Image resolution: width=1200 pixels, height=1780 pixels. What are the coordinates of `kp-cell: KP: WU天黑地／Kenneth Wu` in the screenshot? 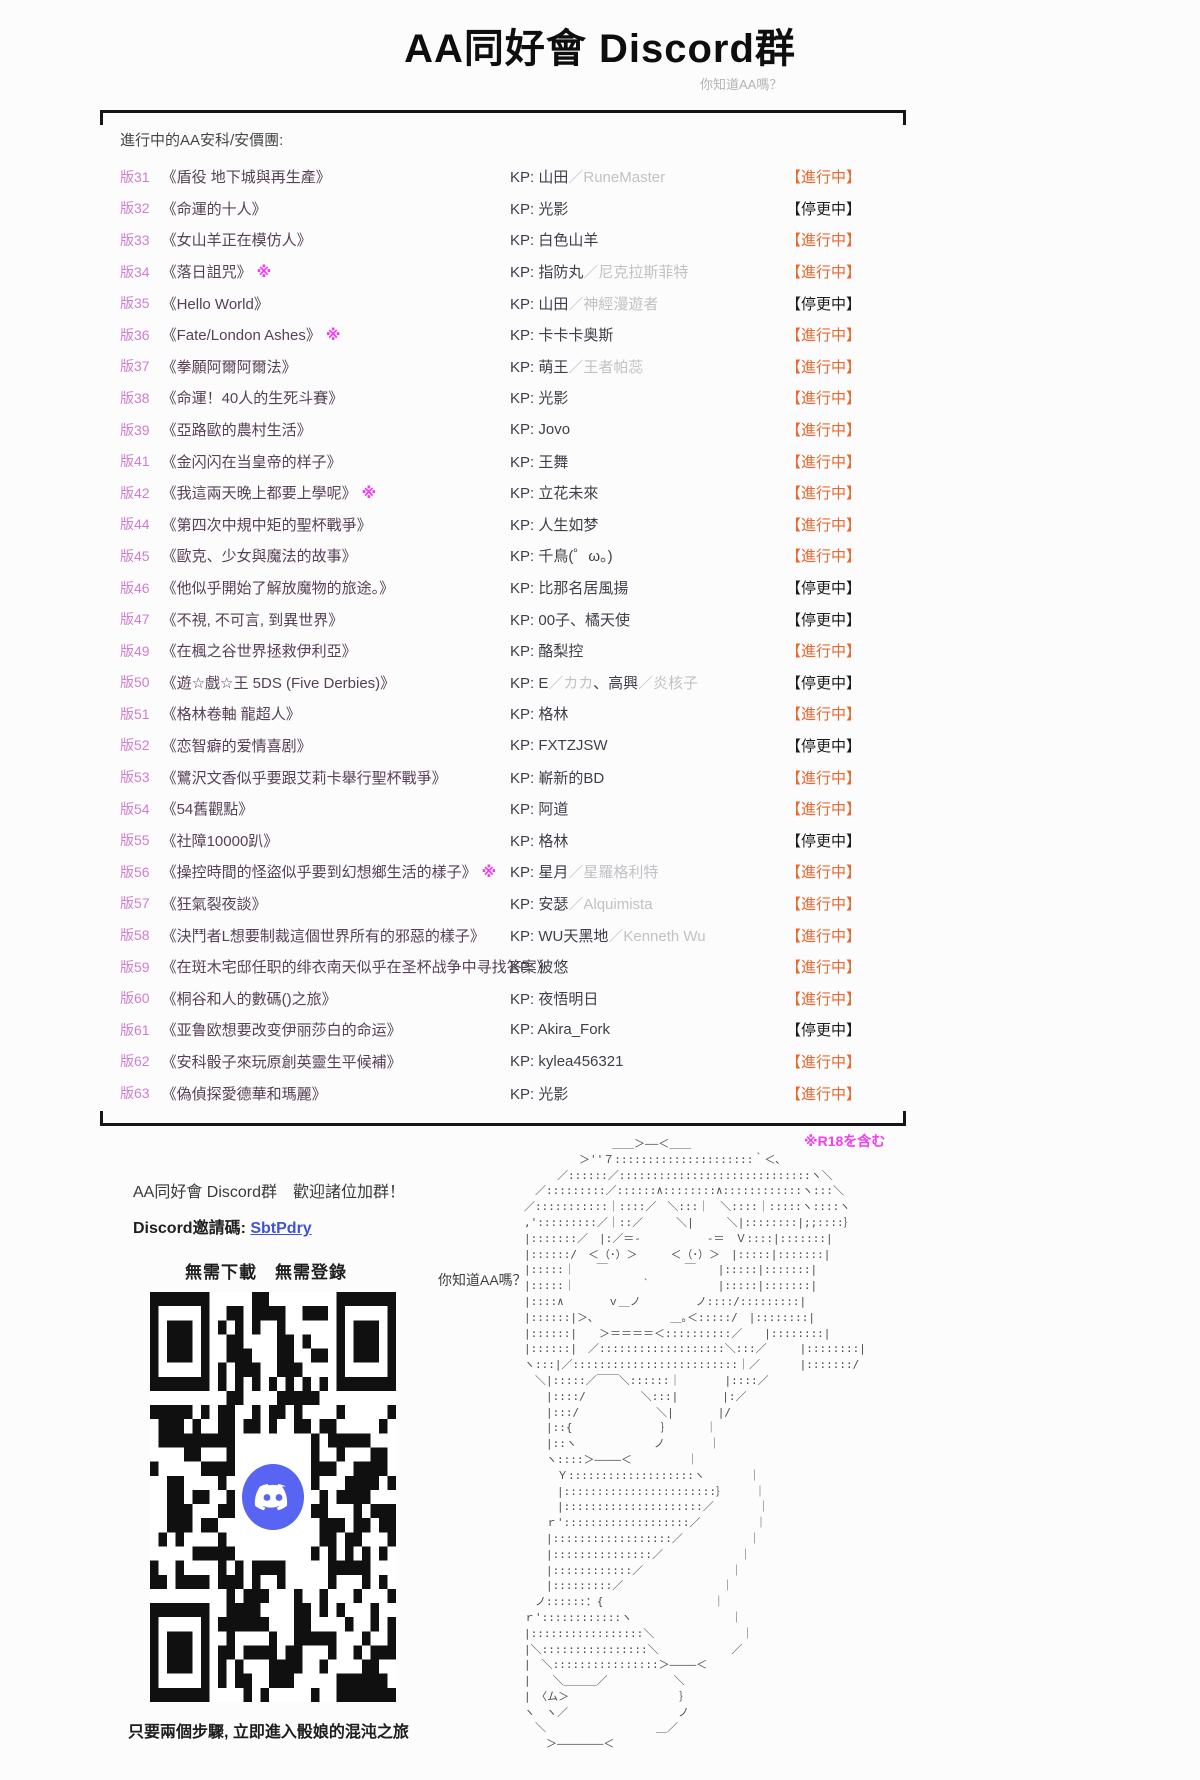 It's located at (648, 935).